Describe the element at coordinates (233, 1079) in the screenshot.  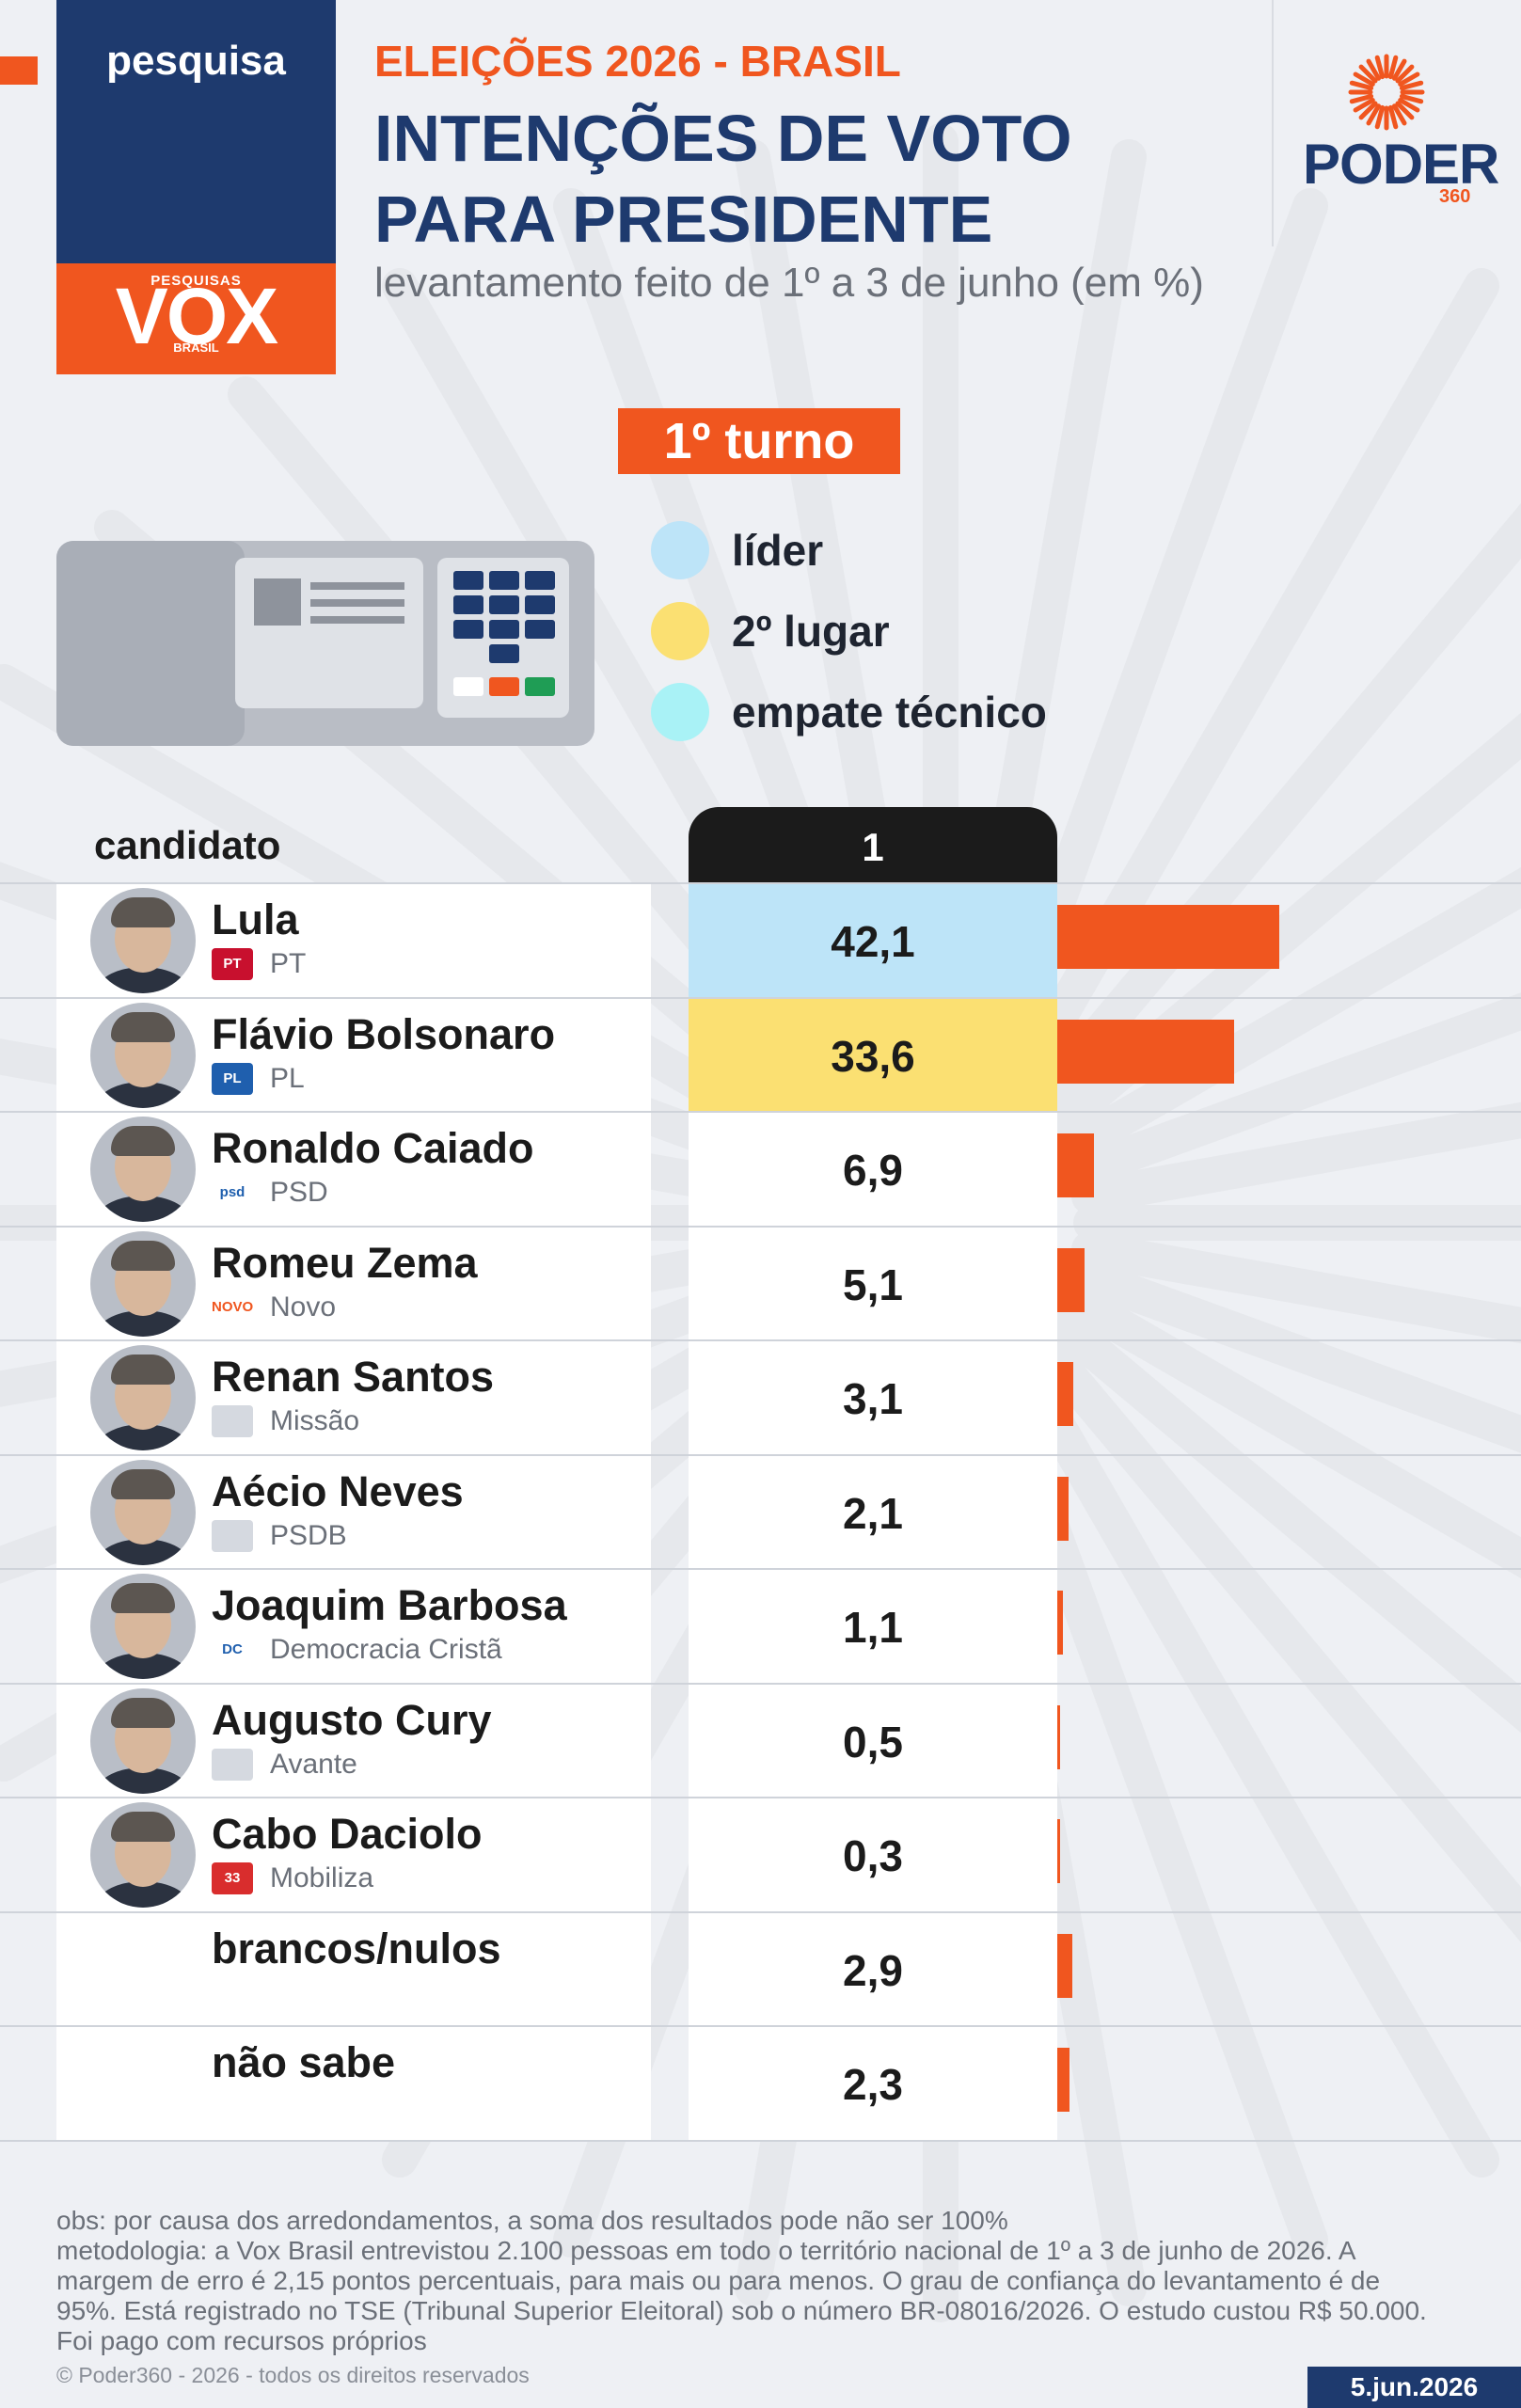
I see `party-logo-icon: PL` at that location.